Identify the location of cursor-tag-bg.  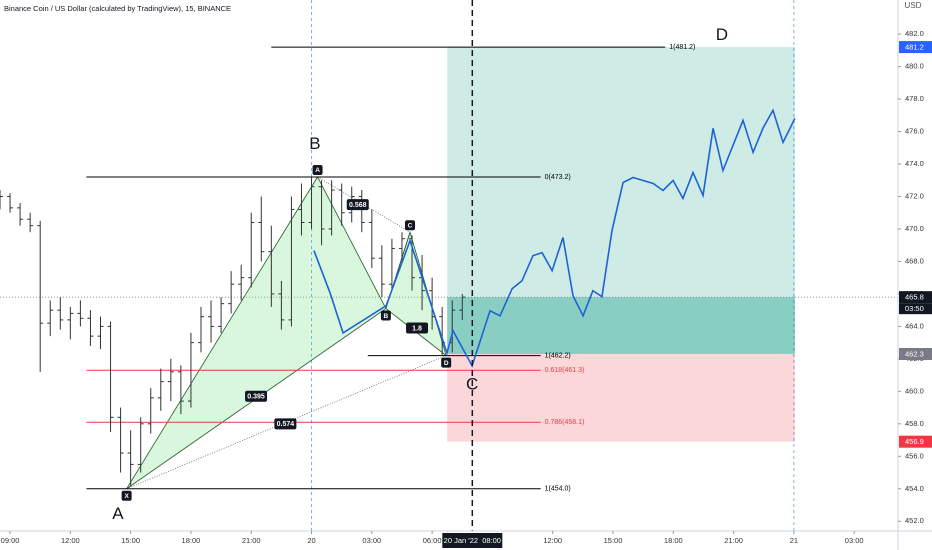
(472, 540).